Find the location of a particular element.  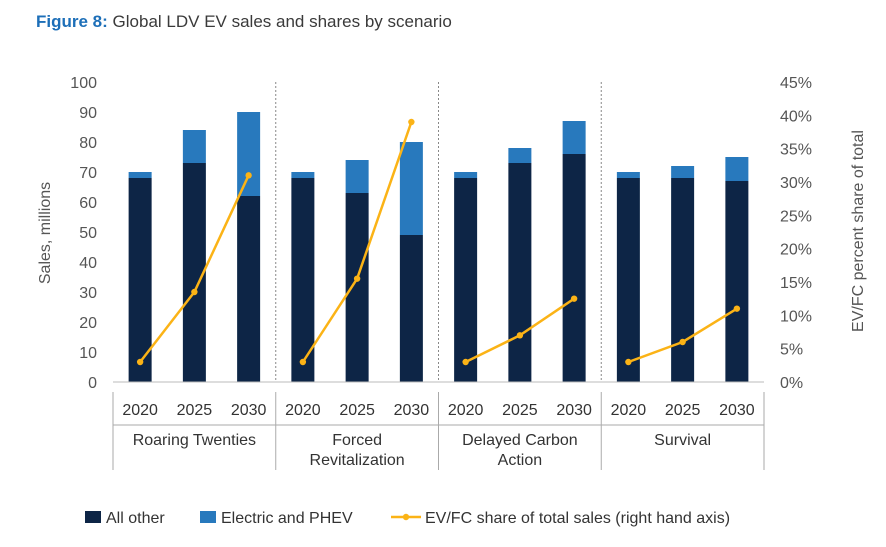

figure-label: Figure 8: is located at coordinates (72, 21).